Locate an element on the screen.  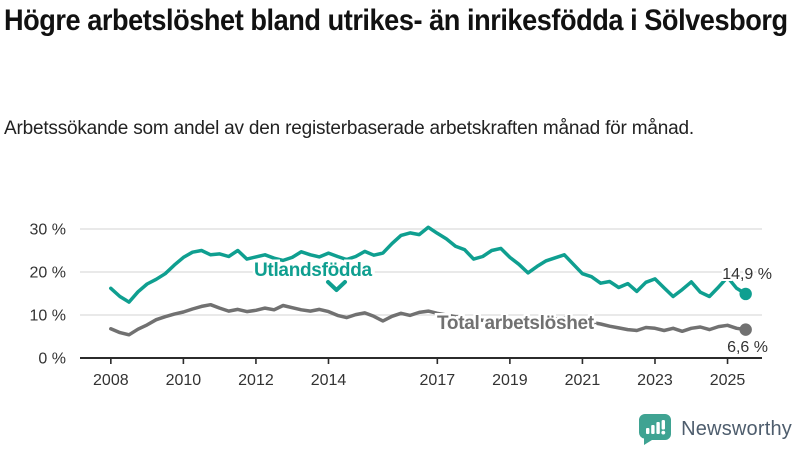
end-dot-utlandsfodda is located at coordinates (745, 294).